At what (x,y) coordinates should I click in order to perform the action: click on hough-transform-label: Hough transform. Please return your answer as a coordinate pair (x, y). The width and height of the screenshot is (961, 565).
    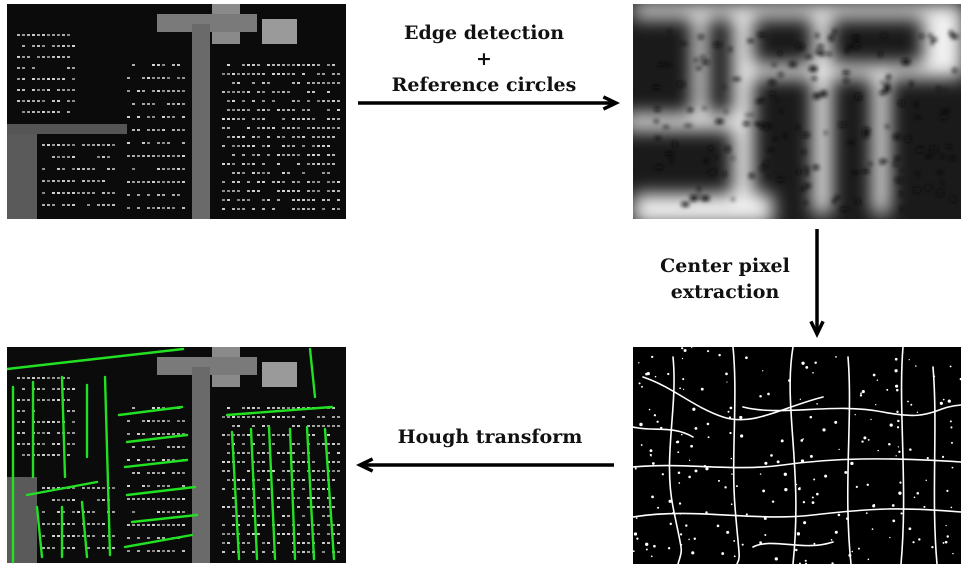
    Looking at the image, I should click on (490, 437).